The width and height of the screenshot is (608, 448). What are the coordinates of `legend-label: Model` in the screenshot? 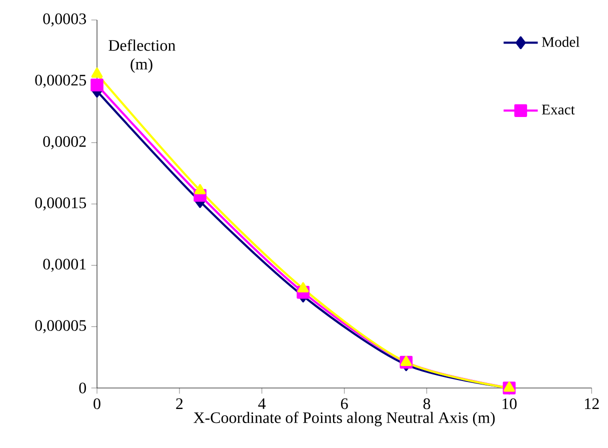 It's located at (561, 41).